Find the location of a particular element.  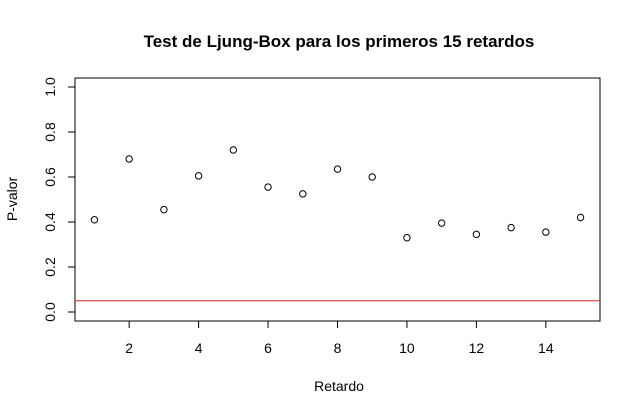

x-tick-label: 14 is located at coordinates (546, 348).